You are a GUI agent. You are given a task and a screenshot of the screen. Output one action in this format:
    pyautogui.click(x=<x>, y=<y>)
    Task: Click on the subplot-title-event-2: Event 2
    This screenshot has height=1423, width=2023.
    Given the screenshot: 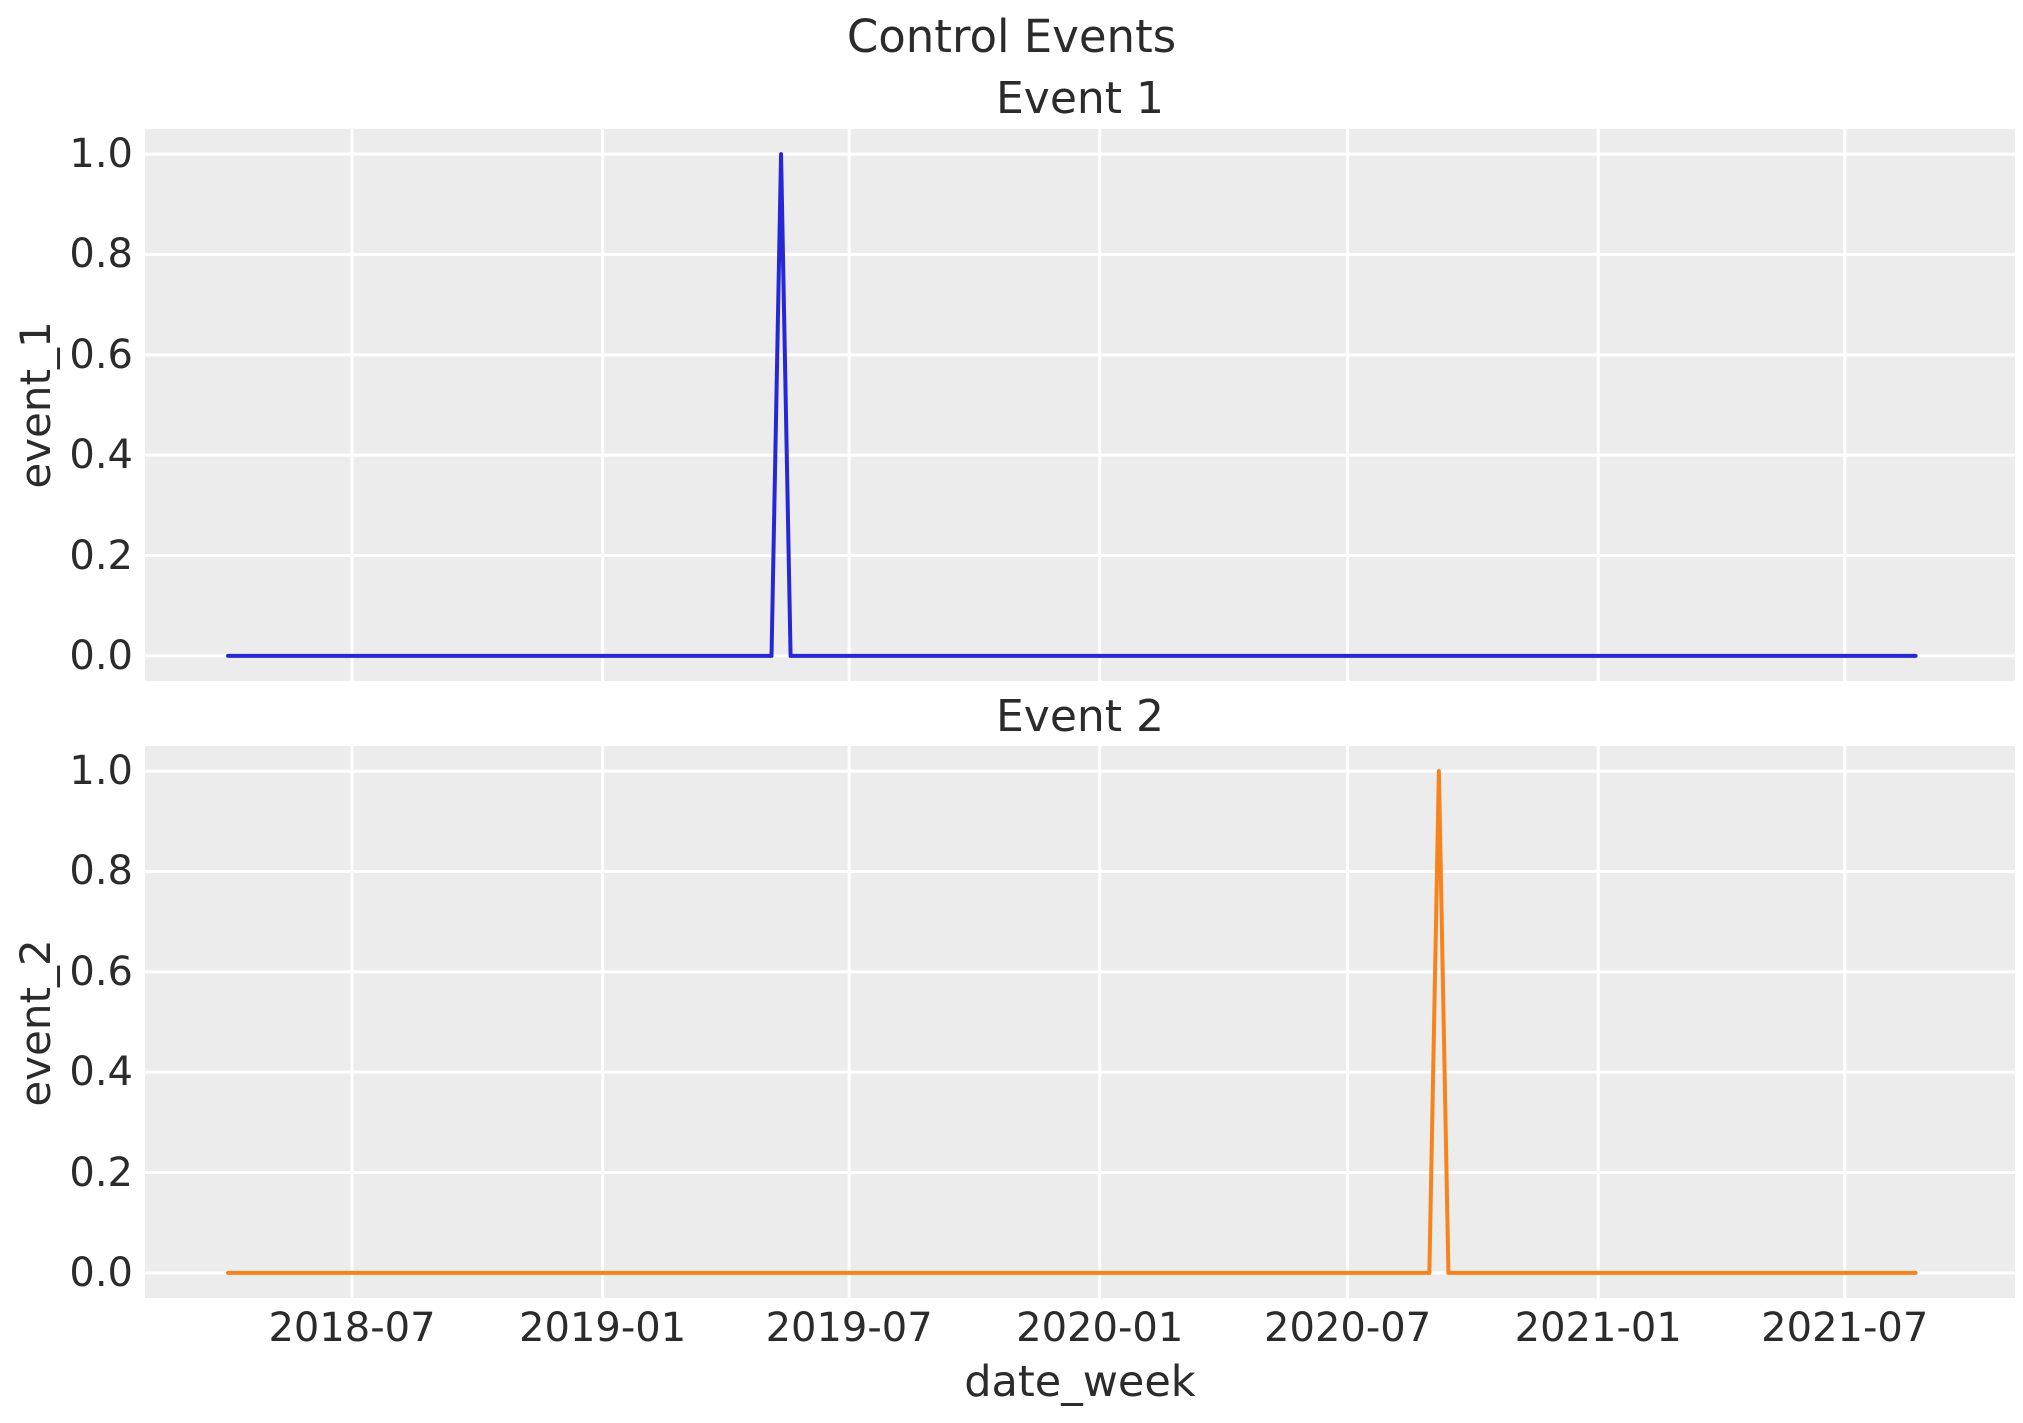 What is the action you would take?
    pyautogui.click(x=1080, y=716)
    